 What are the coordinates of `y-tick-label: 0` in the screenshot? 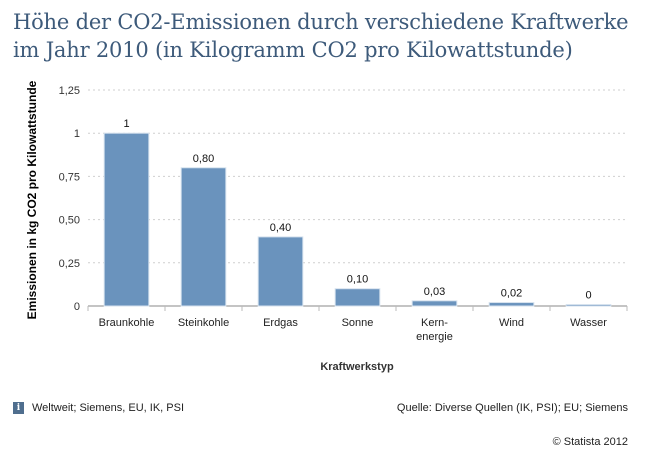 It's located at (77, 307).